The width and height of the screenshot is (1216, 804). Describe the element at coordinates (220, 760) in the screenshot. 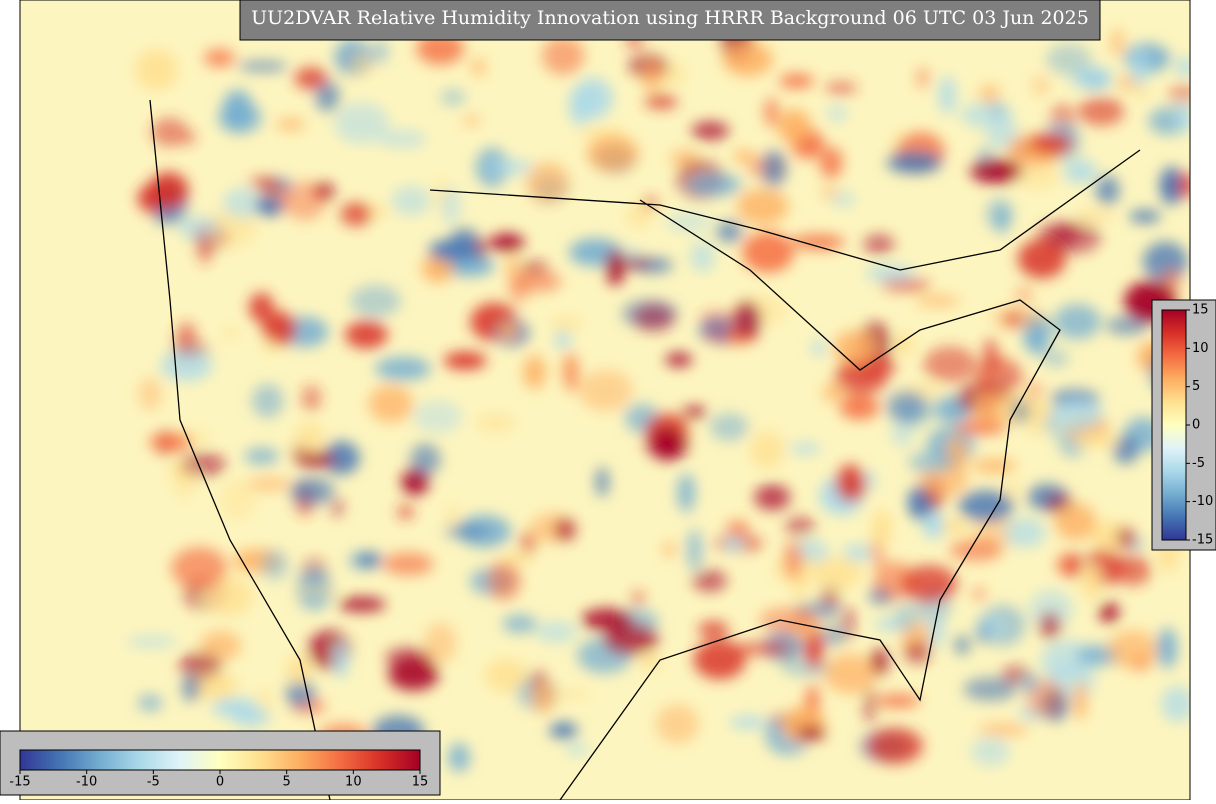

I see `colorbar-bottom` at that location.